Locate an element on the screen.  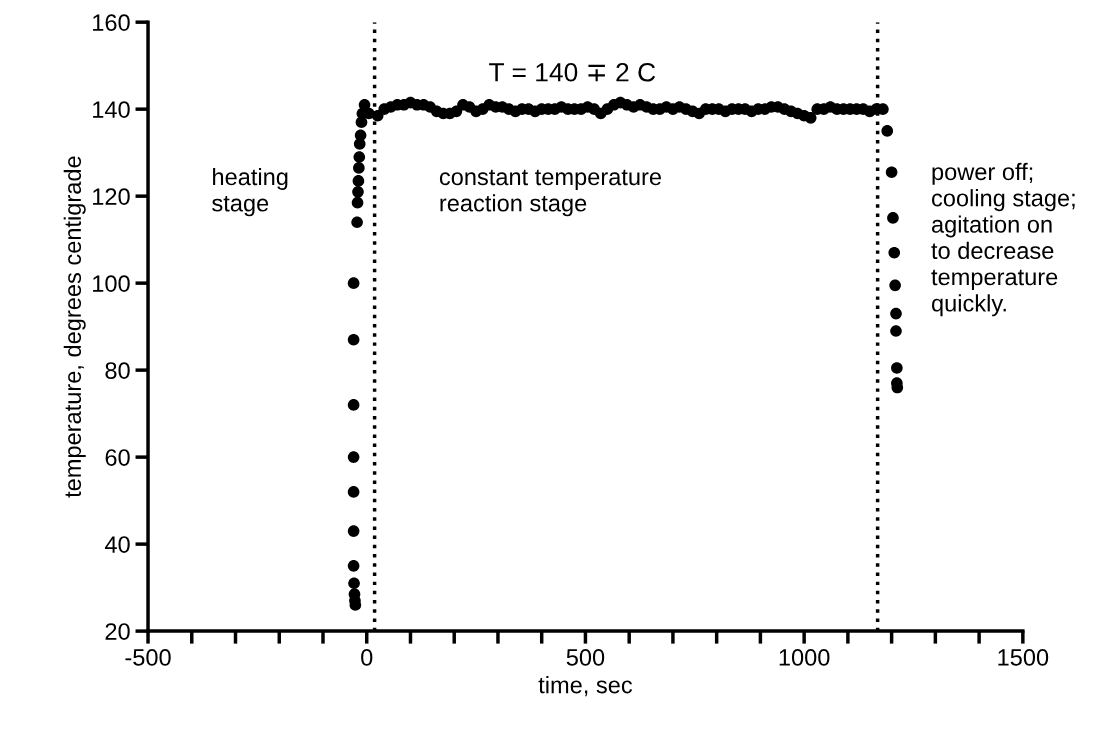
y-tick-label: 160 is located at coordinates (111, 22).